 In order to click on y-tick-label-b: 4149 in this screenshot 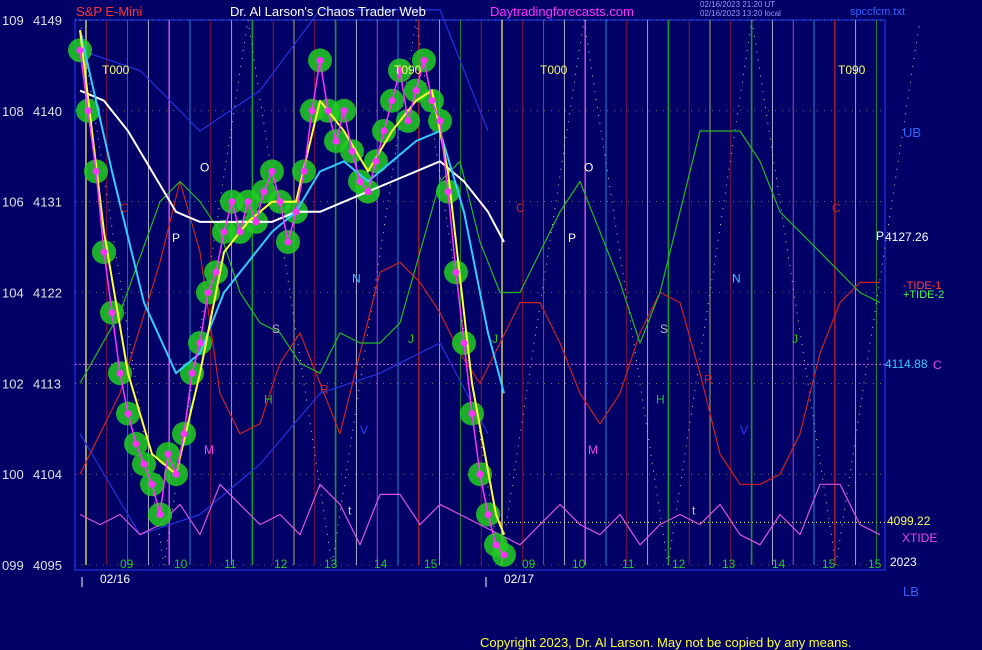, I will do `click(47, 20)`.